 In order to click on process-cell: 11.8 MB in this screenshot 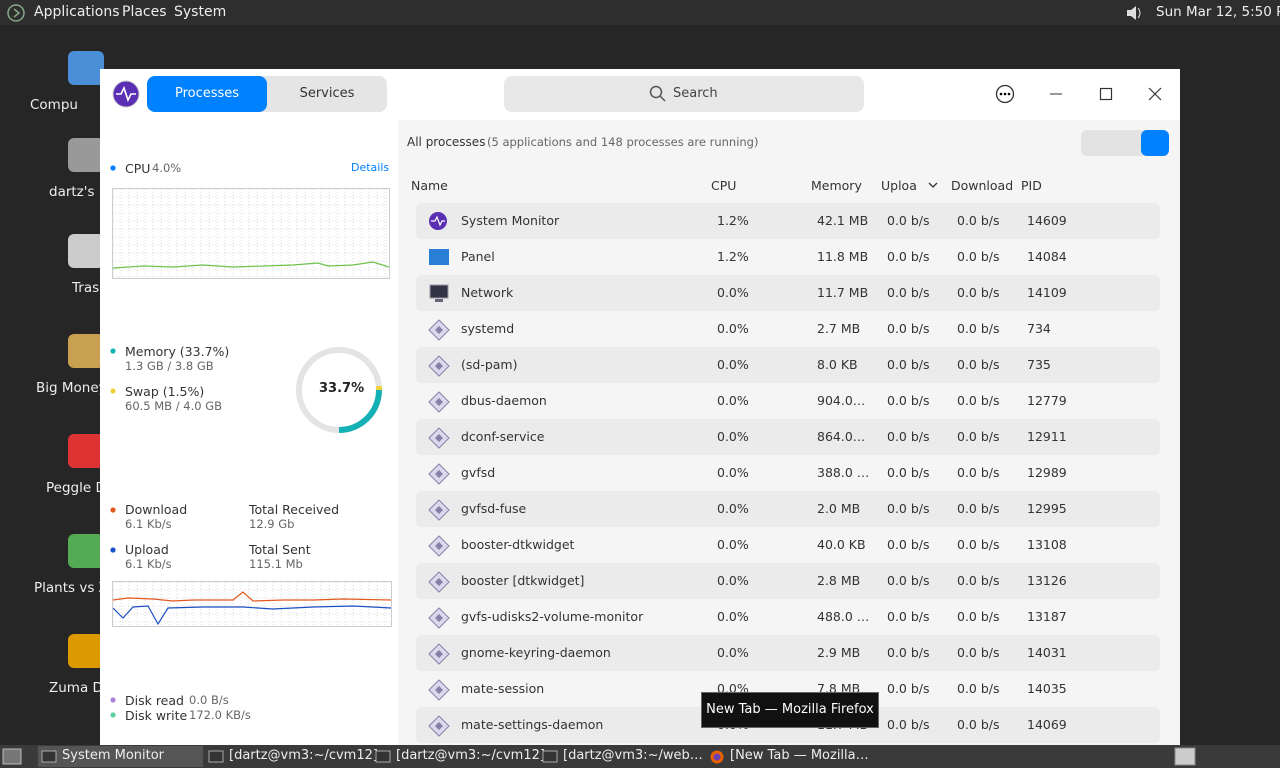, I will do `click(843, 256)`.